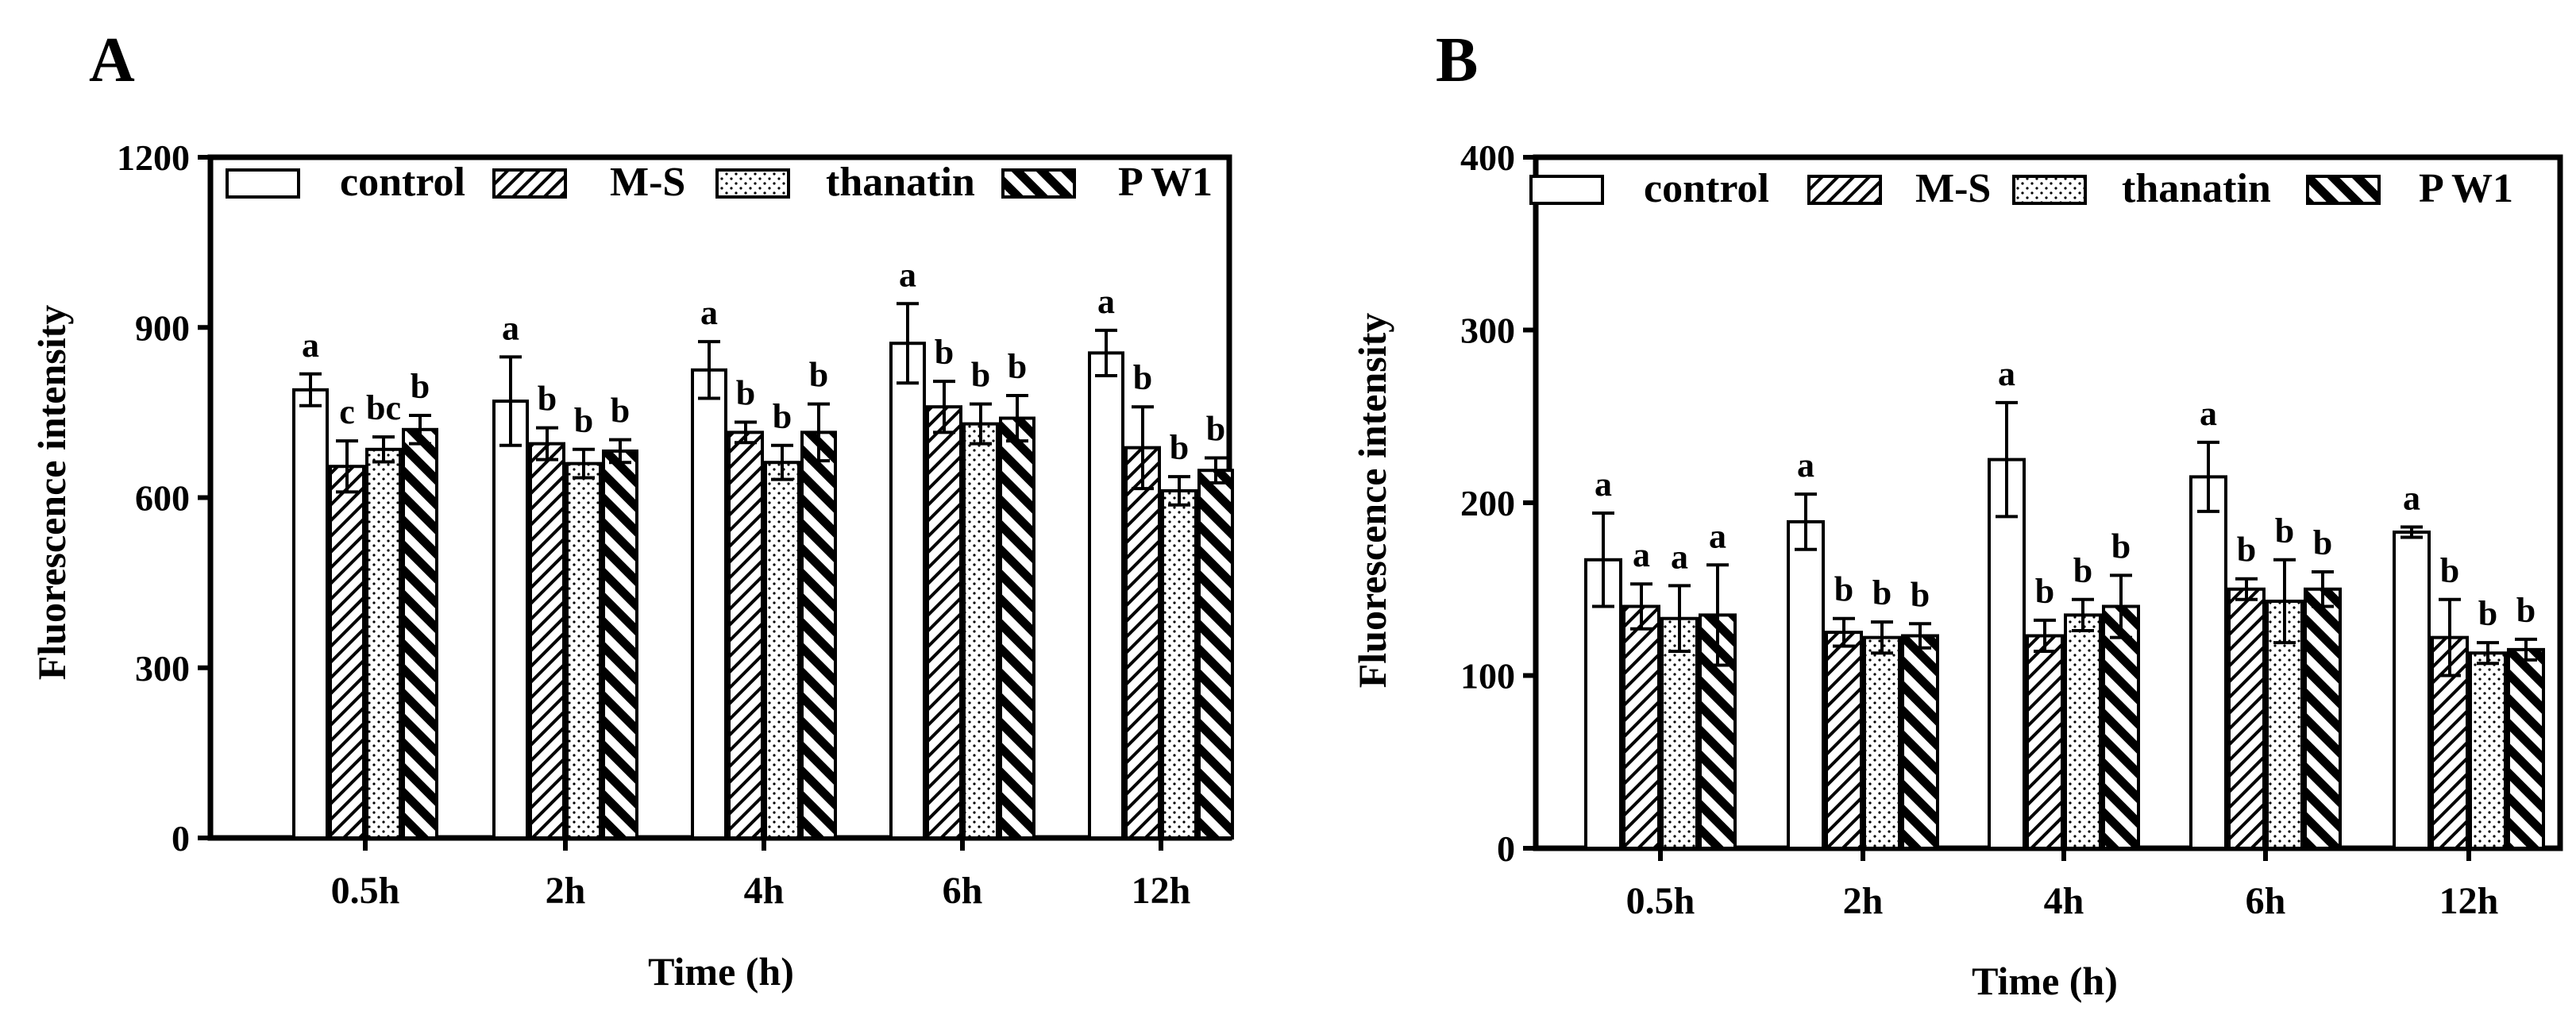  I want to click on y-tick-label: 300, so click(162, 668).